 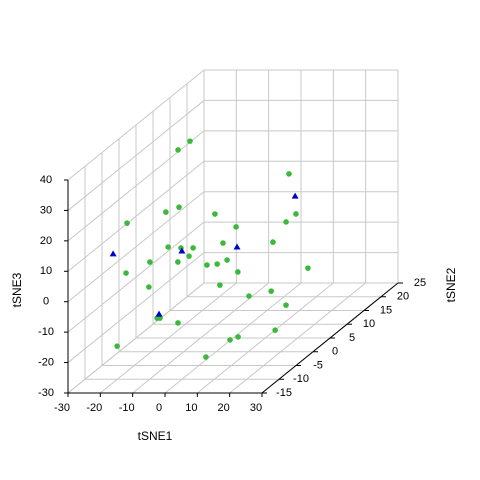 I want to click on x-tick-label: 20, so click(x=224, y=408).